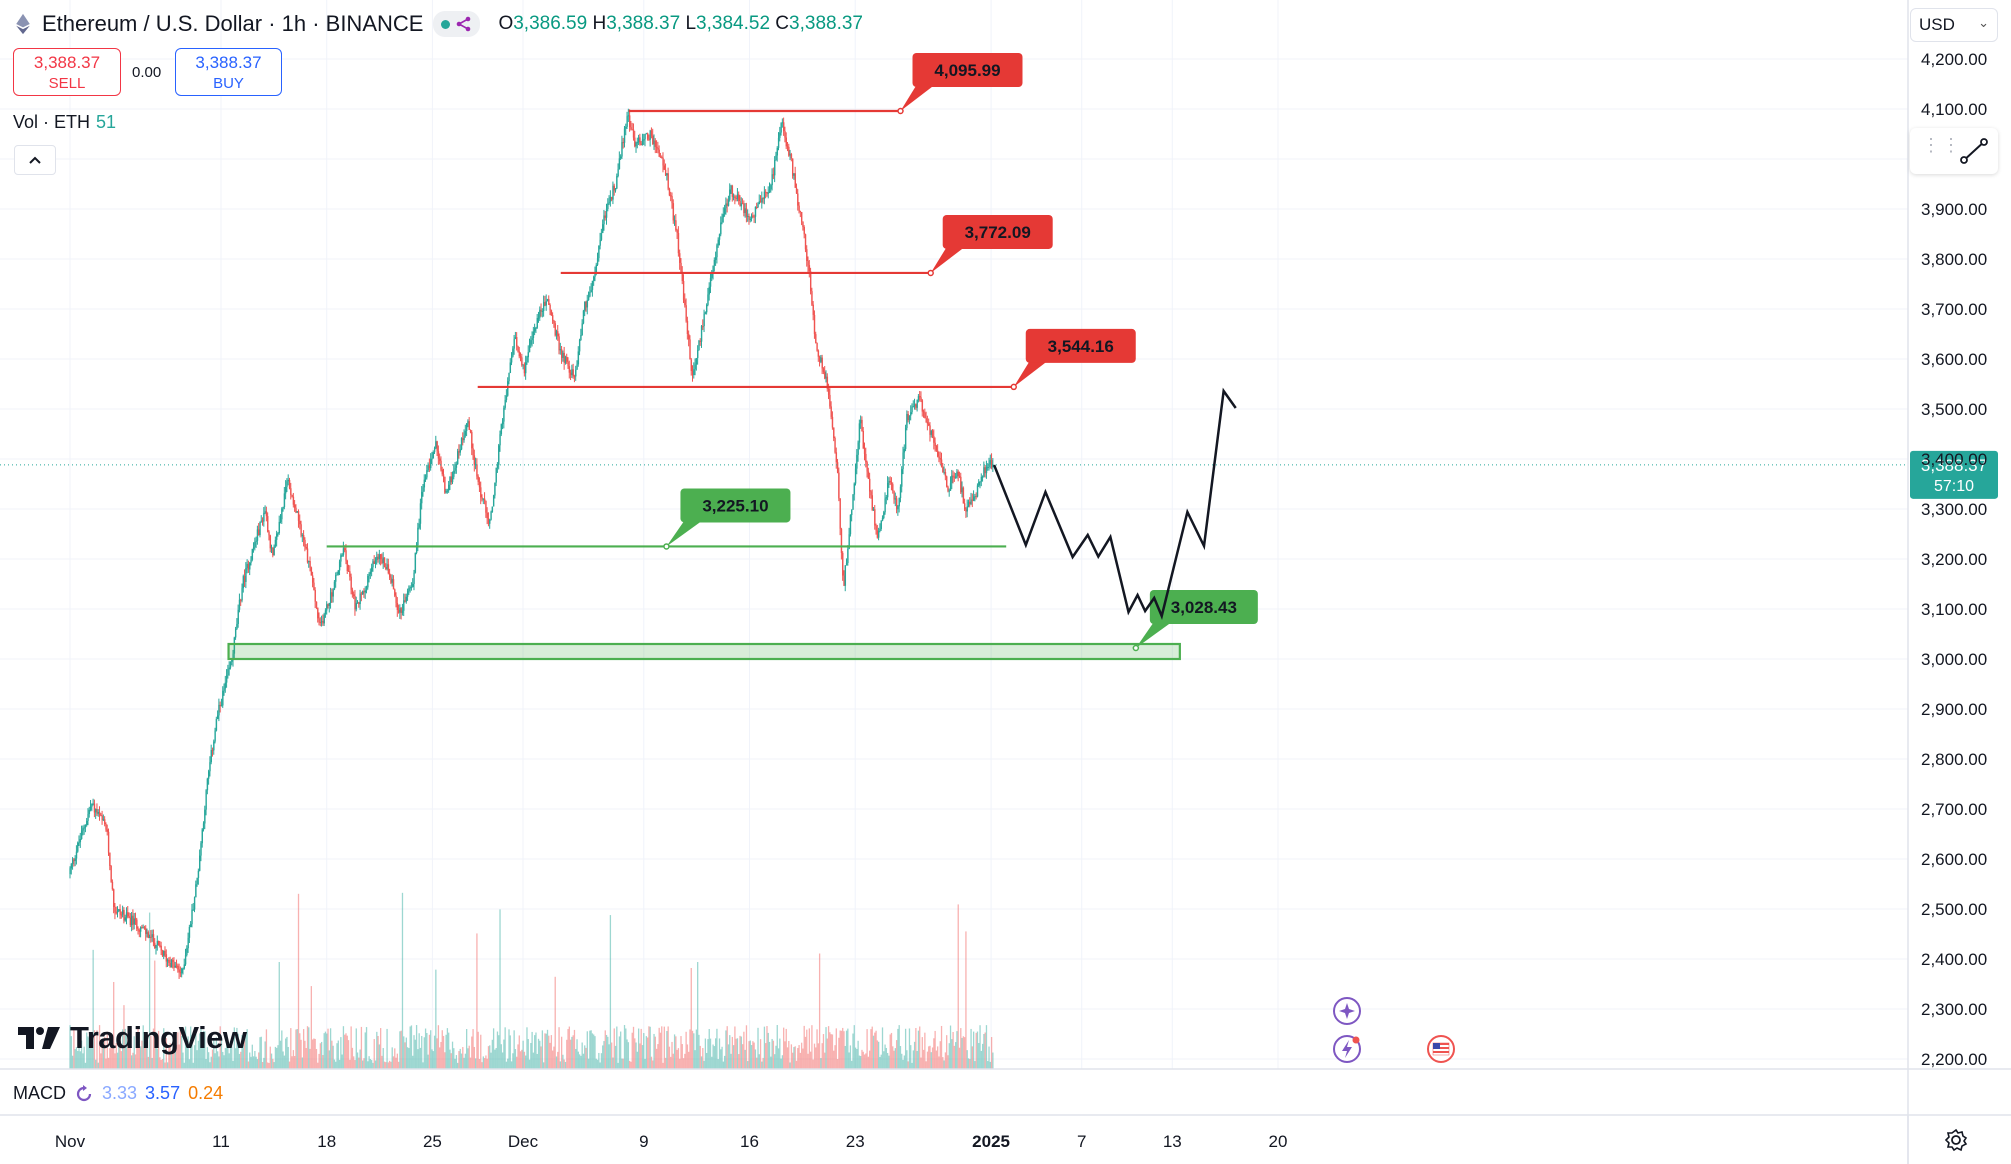 The height and width of the screenshot is (1164, 2011). What do you see at coordinates (1347, 1011) in the screenshot?
I see `ai-sparkle-icon` at bounding box center [1347, 1011].